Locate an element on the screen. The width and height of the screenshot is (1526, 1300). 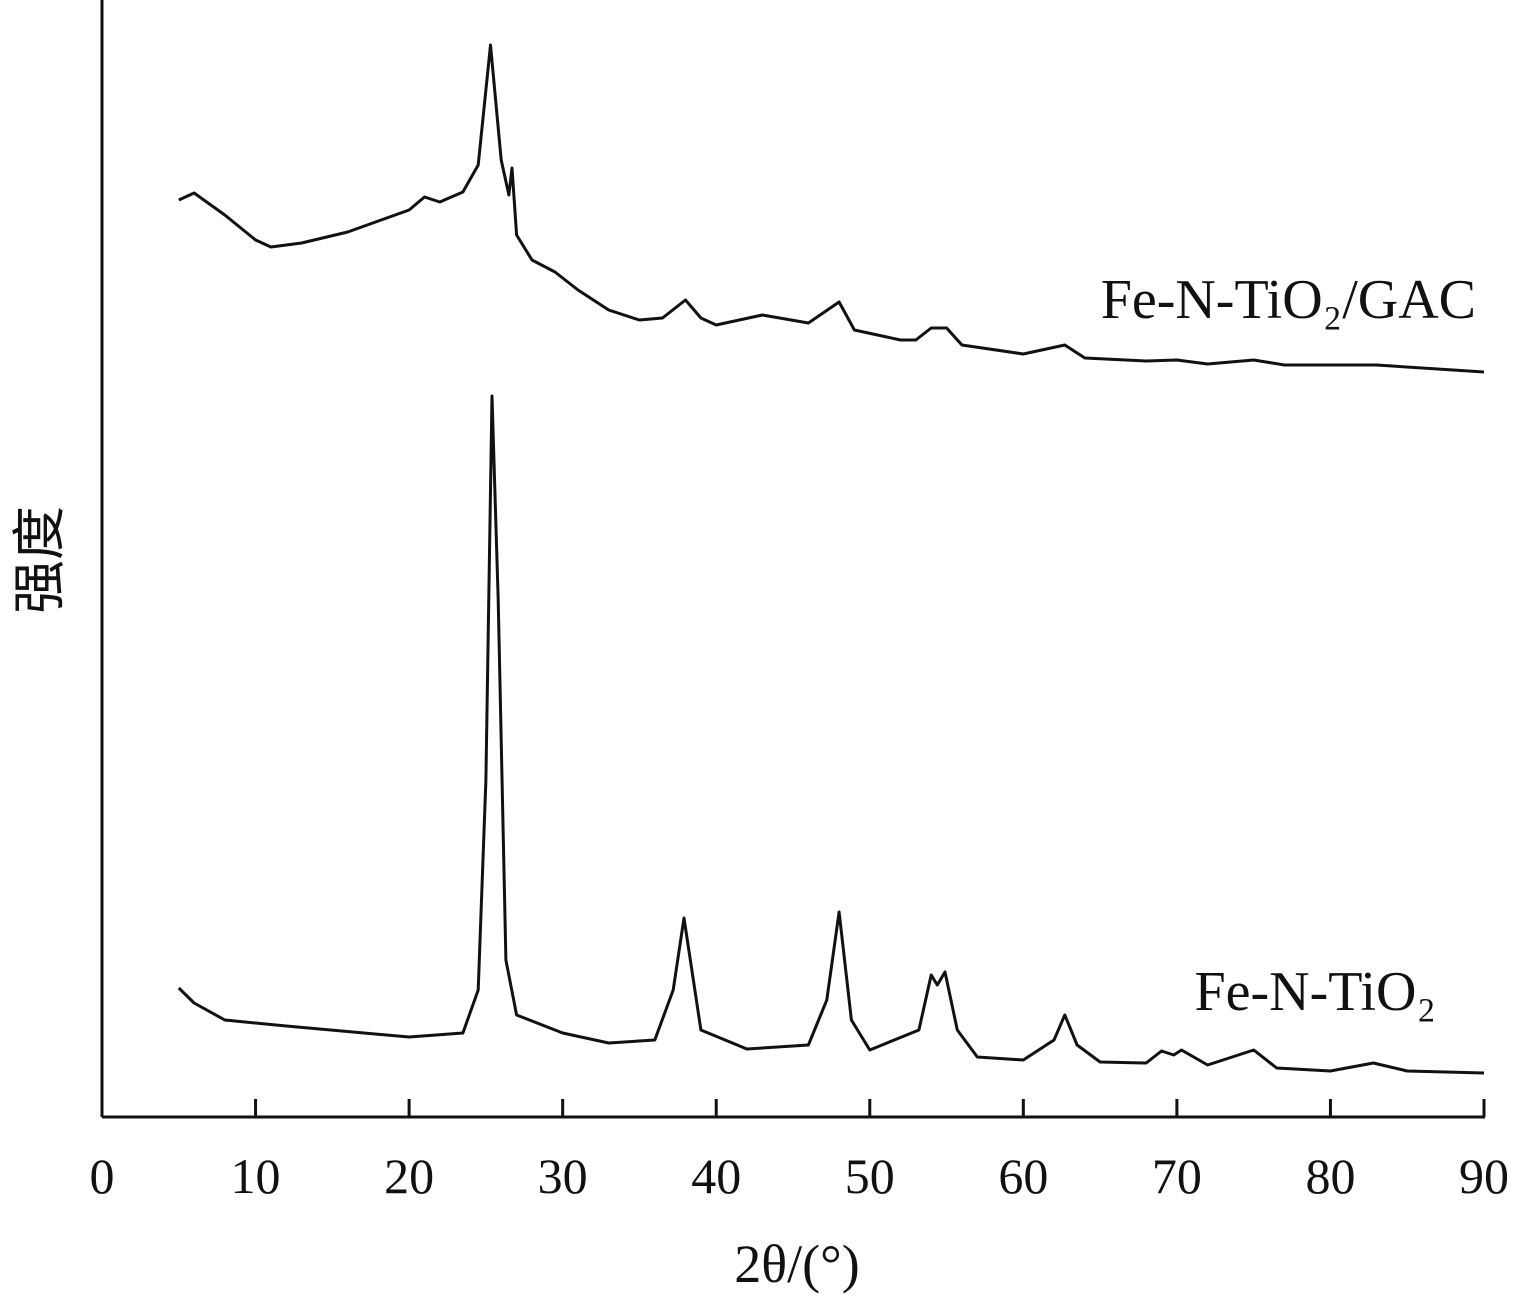
x-tick-label: 90 is located at coordinates (1484, 1176).